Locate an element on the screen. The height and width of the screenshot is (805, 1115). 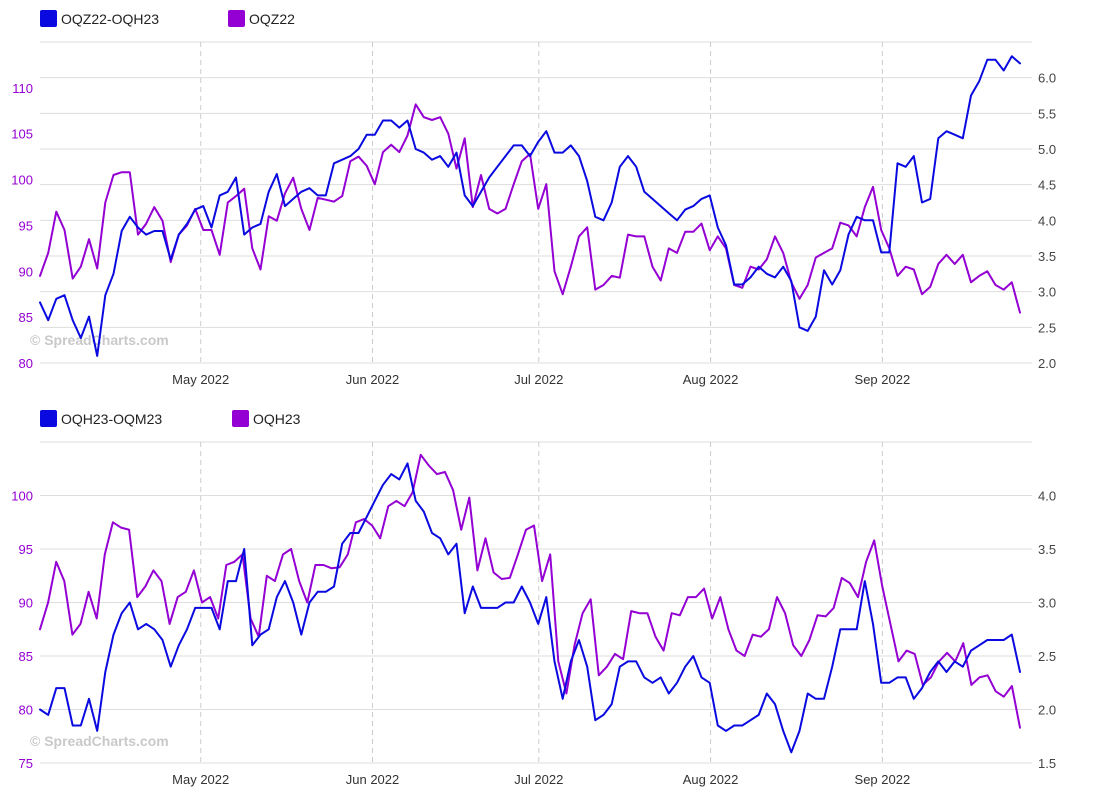
legend-label: OQH23 is located at coordinates (277, 419).